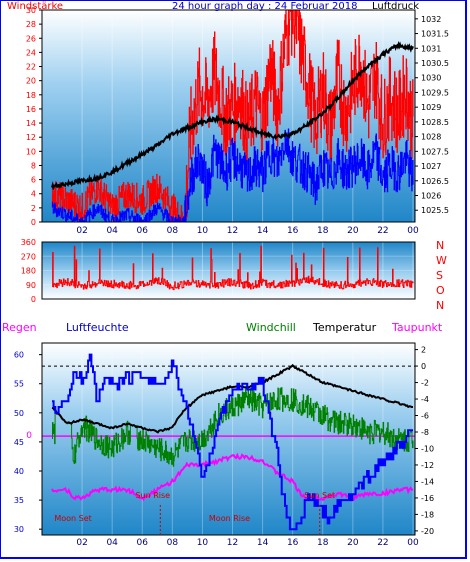 The height and width of the screenshot is (562, 470). I want to click on wind-tick-label: 14, so click(31, 123).